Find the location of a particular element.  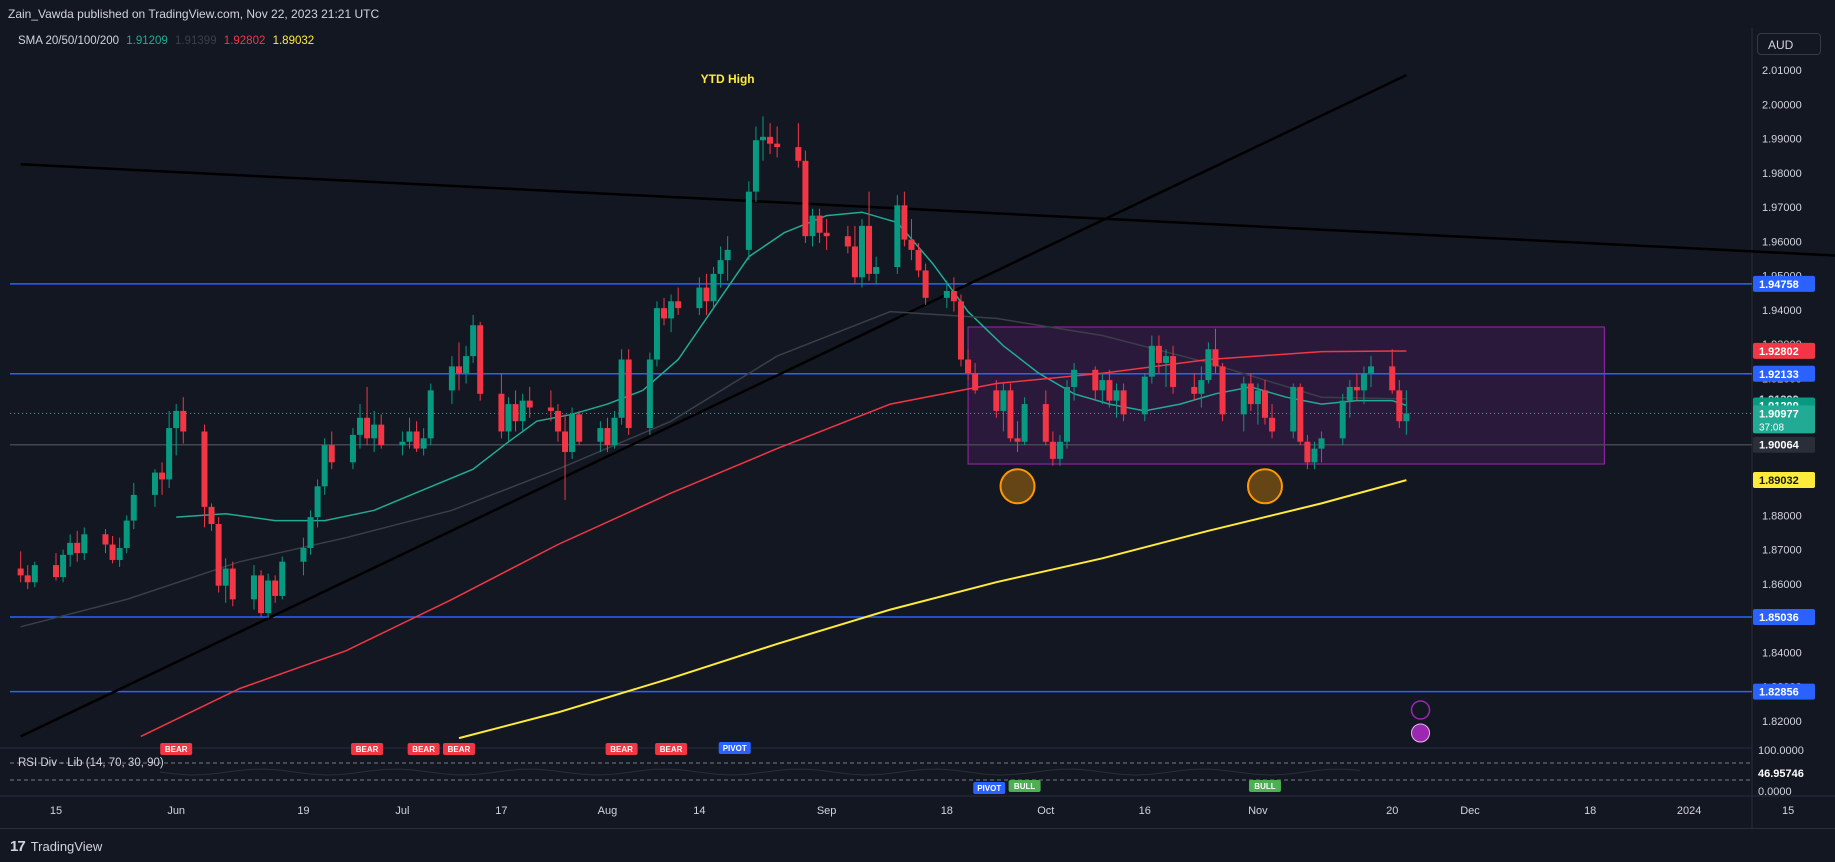

x-tick-label: Sep is located at coordinates (827, 811).